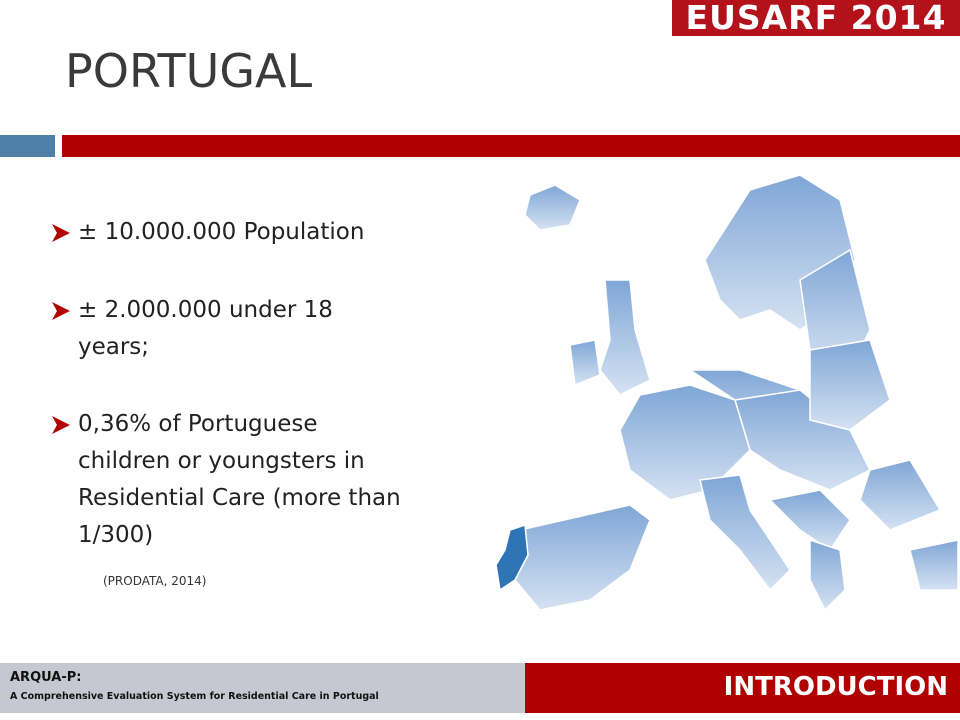  What do you see at coordinates (189, 71) in the screenshot?
I see `slide-title: PORTUGAL` at bounding box center [189, 71].